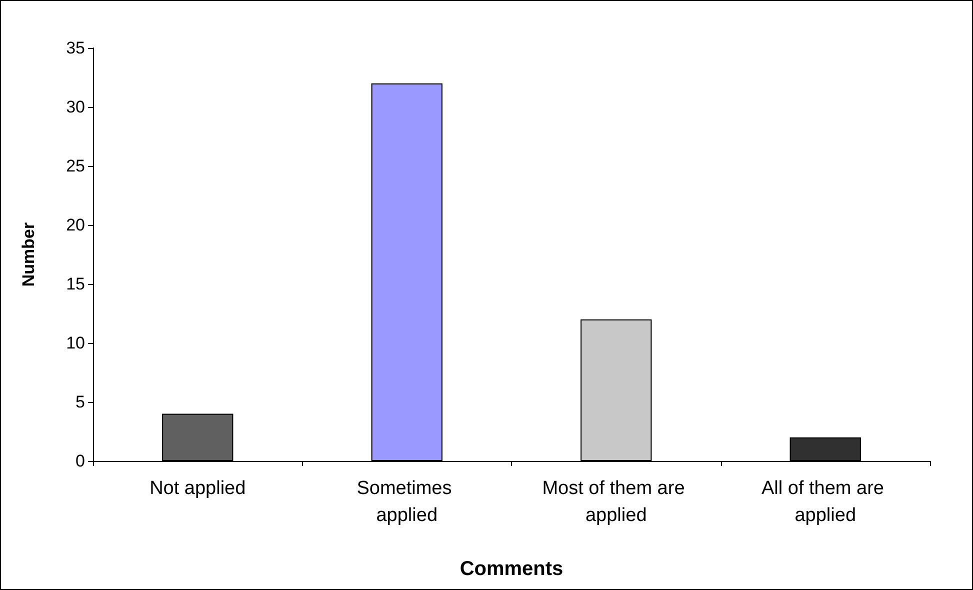  Describe the element at coordinates (616, 502) in the screenshot. I see `x-tick-label: Most of them are applied` at that location.